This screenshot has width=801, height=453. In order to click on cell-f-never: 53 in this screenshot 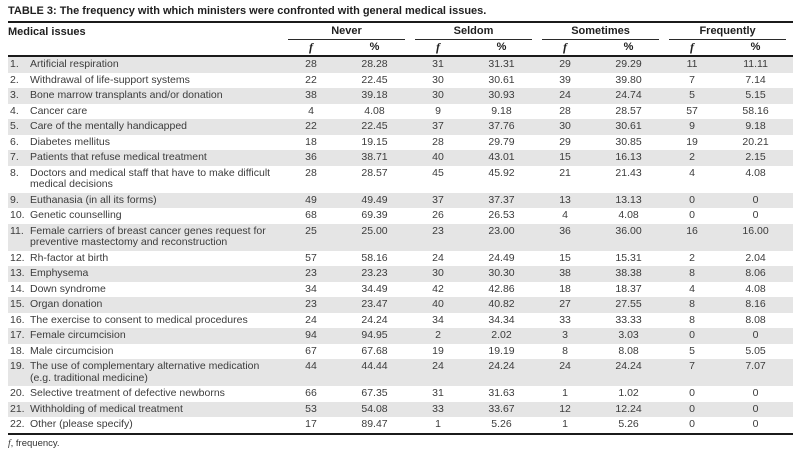, I will do `click(311, 408)`.